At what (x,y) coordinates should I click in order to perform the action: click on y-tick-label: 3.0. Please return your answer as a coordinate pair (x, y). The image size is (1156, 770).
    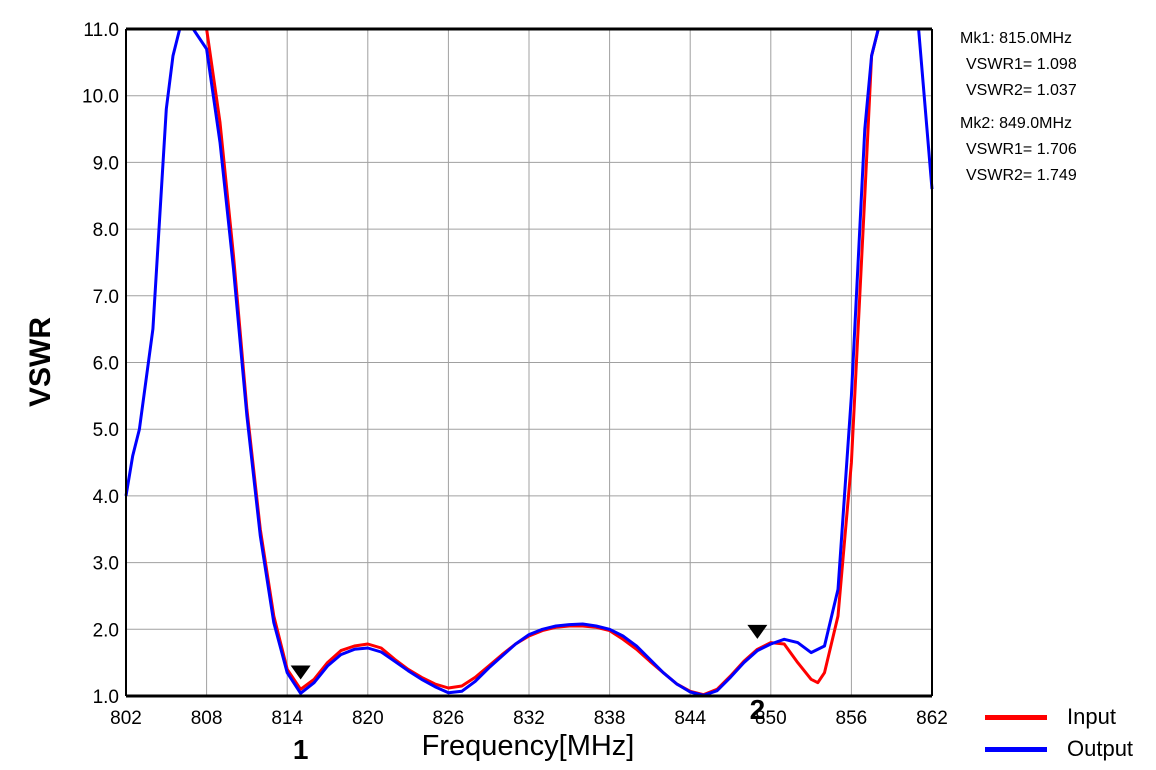
    Looking at the image, I should click on (106, 564).